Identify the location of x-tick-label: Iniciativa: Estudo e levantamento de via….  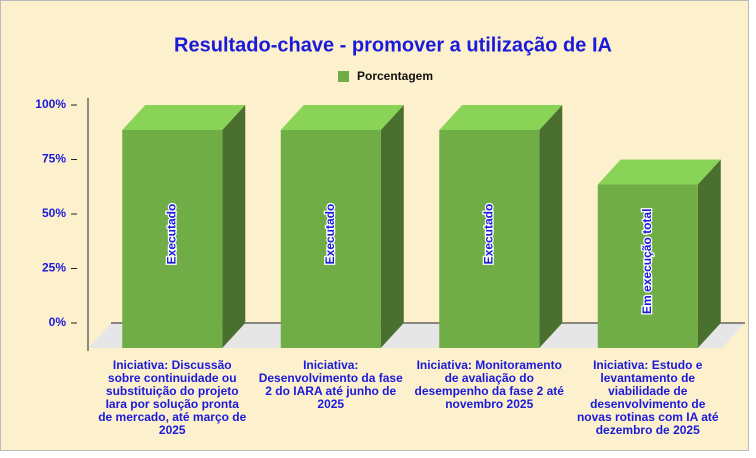
(647, 397).